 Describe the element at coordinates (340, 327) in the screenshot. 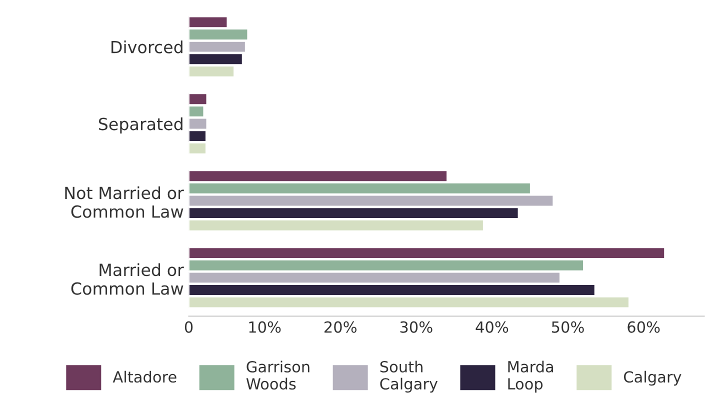

I see `x-tick-label: 20%` at that location.